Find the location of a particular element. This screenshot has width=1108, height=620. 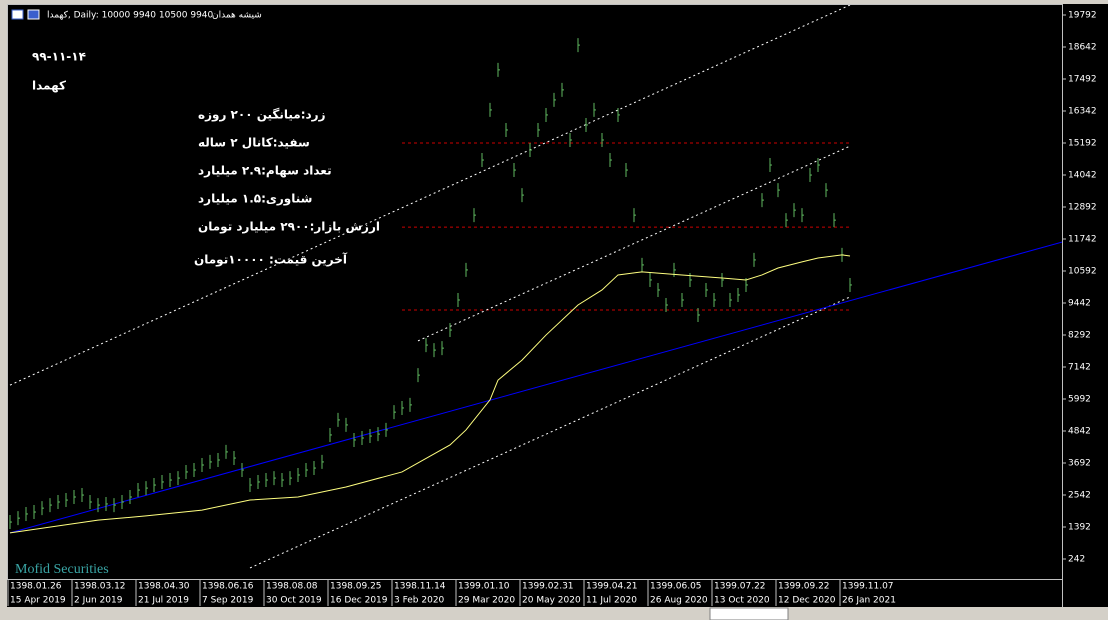

y-tick-label: 242 is located at coordinates (1076, 559).